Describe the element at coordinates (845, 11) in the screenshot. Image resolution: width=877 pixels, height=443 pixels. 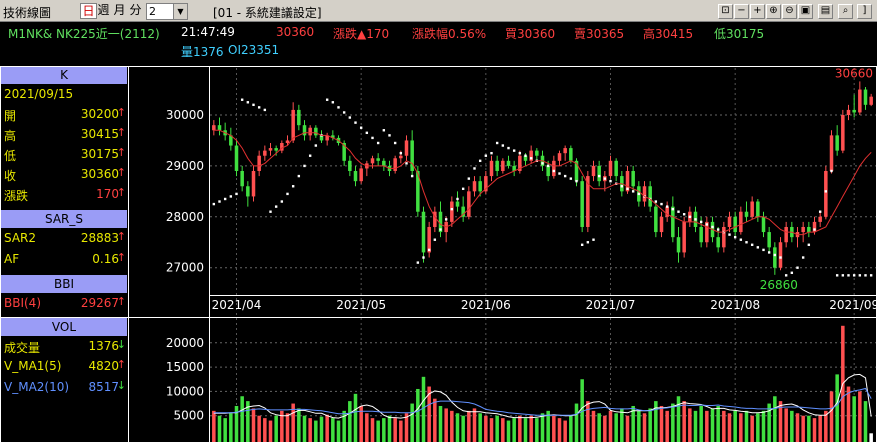
I see `search-icon: ⌕` at that location.